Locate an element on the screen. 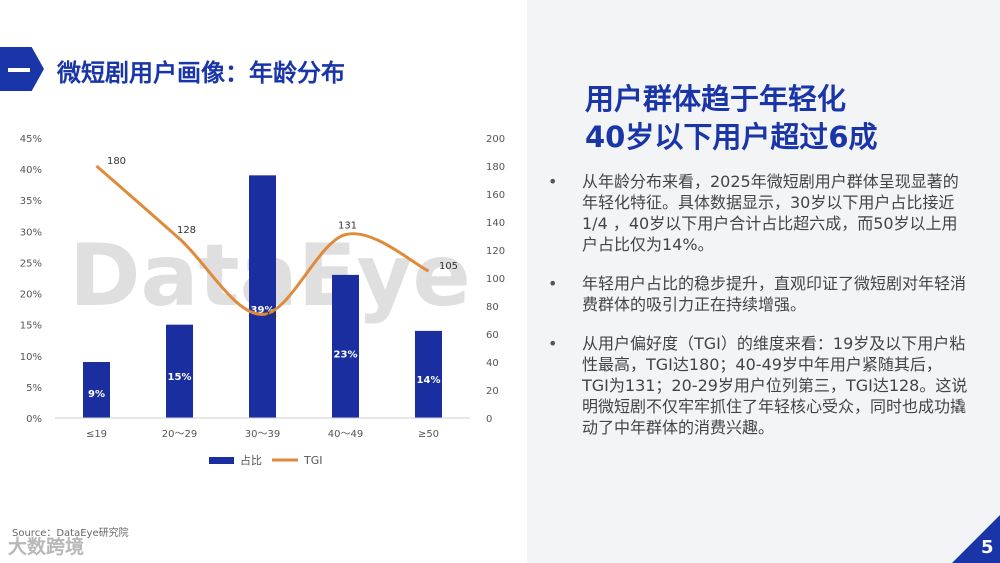 Image resolution: width=1000 pixels, height=563 pixels. bar-label: 14% is located at coordinates (429, 380).